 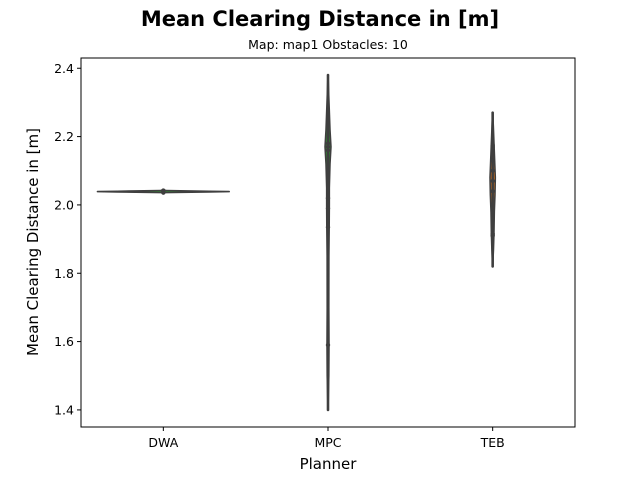 I want to click on violin-dwa, so click(x=163, y=191).